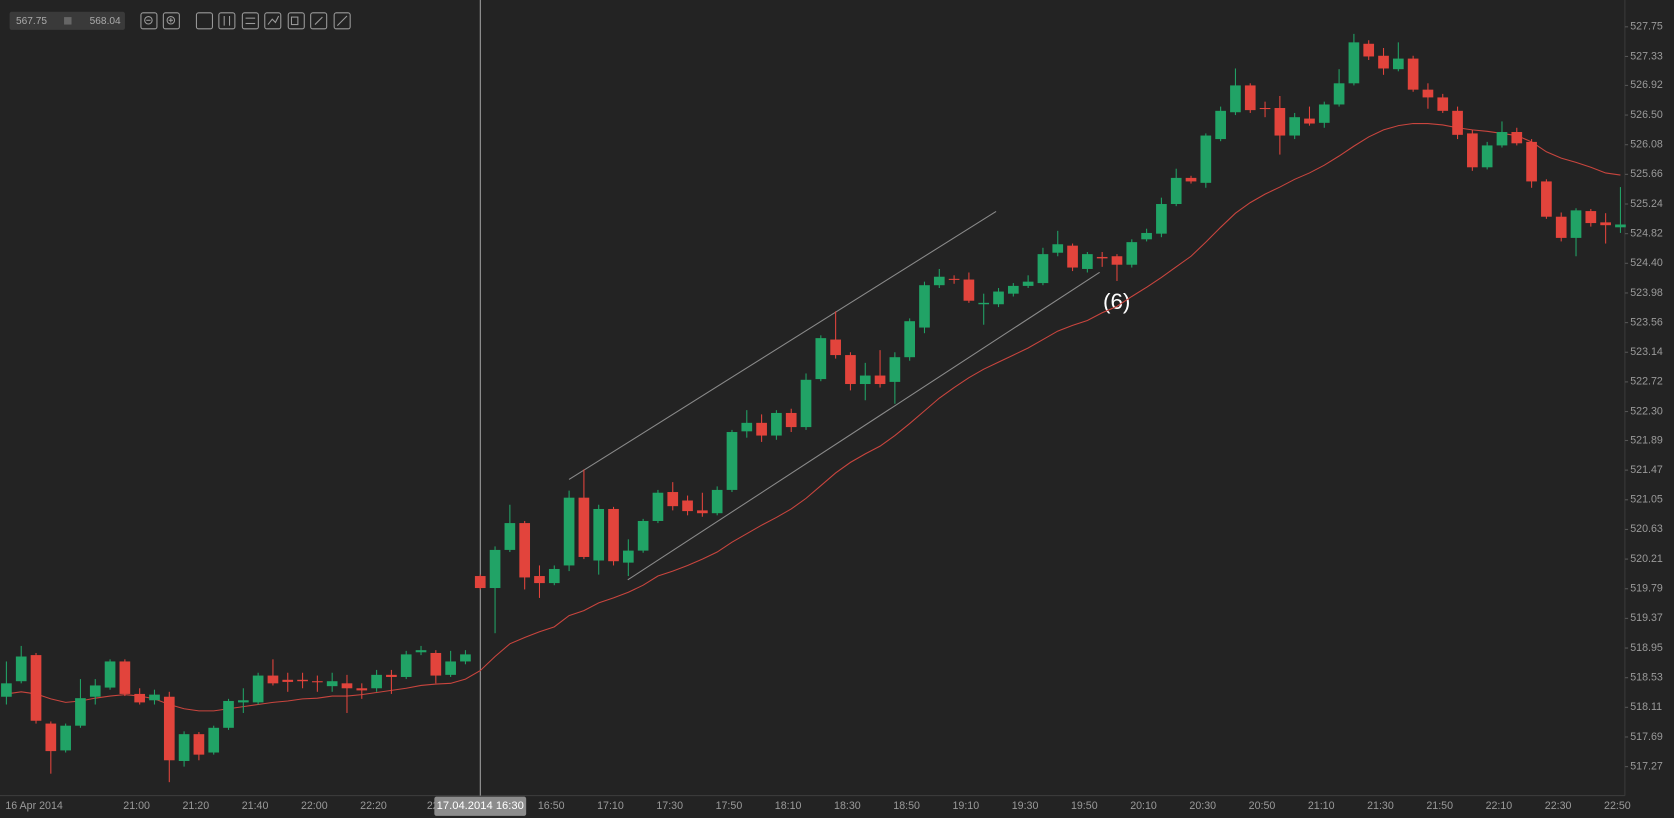 The image size is (1674, 818). I want to click on y-tick-label: 526.08, so click(1646, 145).